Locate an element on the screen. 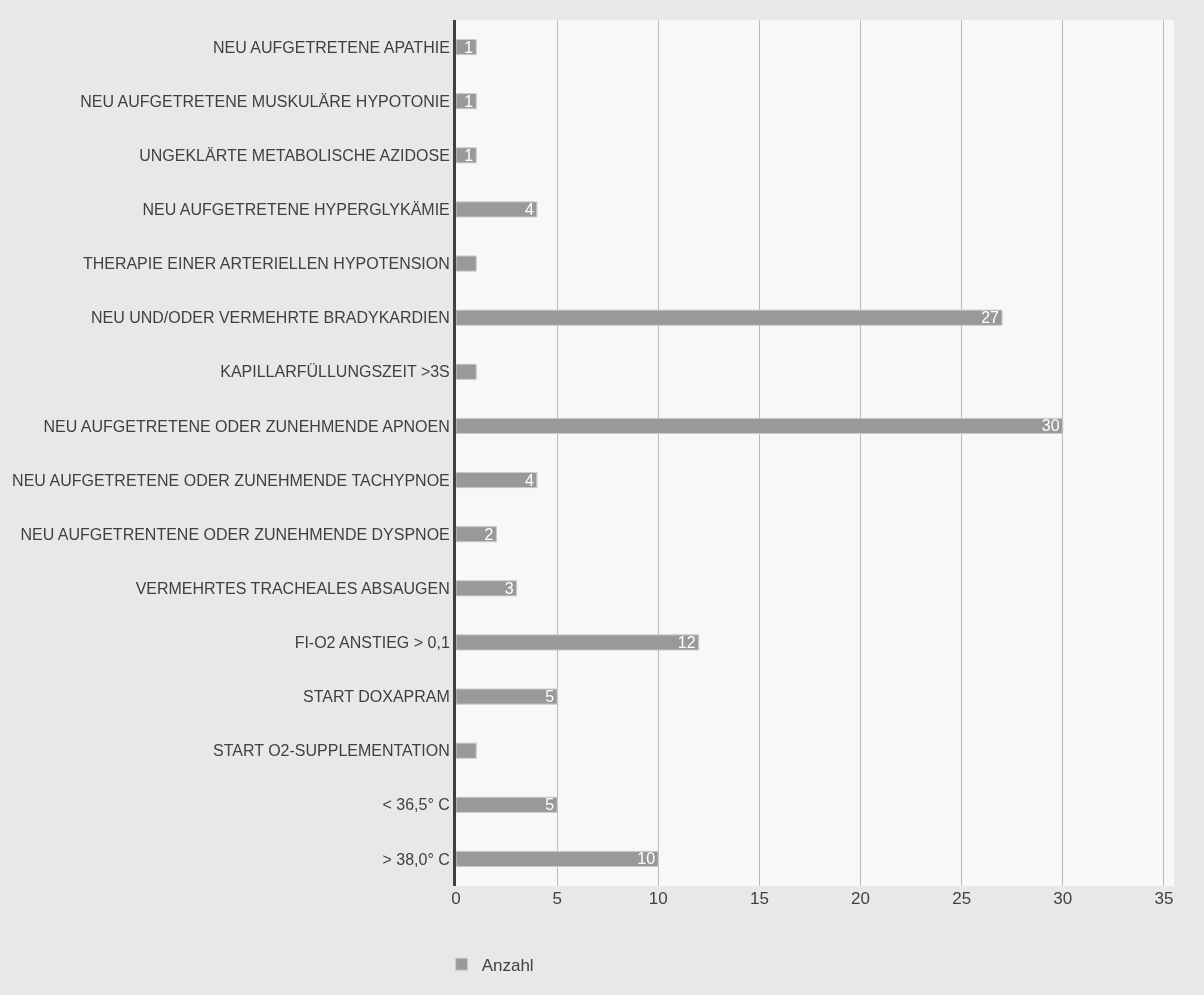 This screenshot has height=995, width=1204. y-tick-label: NEU AUFGETRENTENE ODER ZUNEHMENDE DYSPNOE is located at coordinates (235, 534).